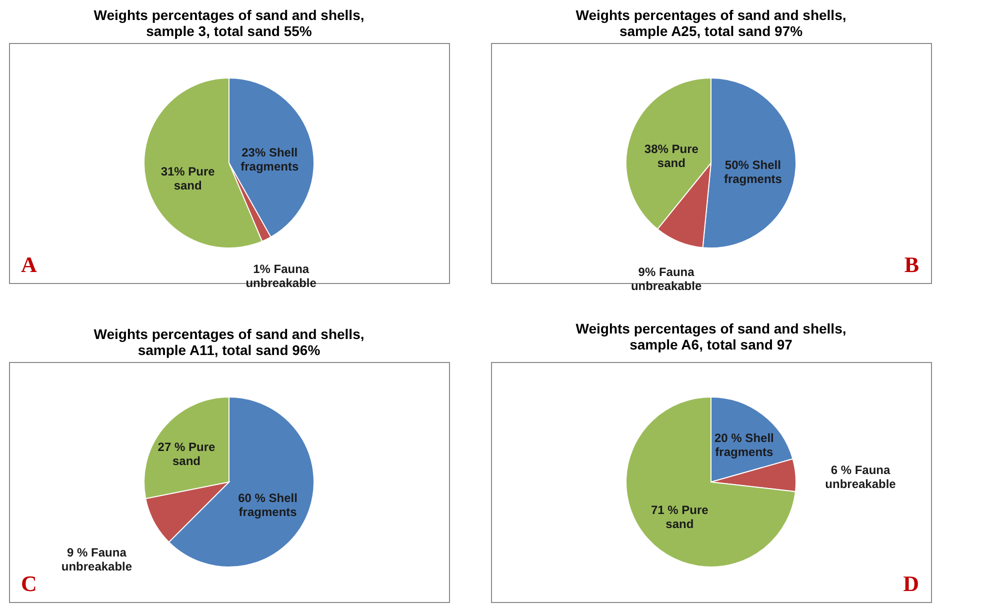  I want to click on slice-label: 9 % Fauna unbreakable, so click(96, 560).